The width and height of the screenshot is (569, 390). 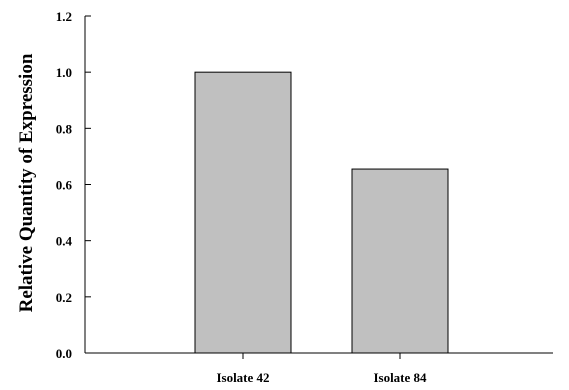 What do you see at coordinates (321, 369) in the screenshot?
I see `x-axis-ticks: Isolate 42 Isolate 84` at bounding box center [321, 369].